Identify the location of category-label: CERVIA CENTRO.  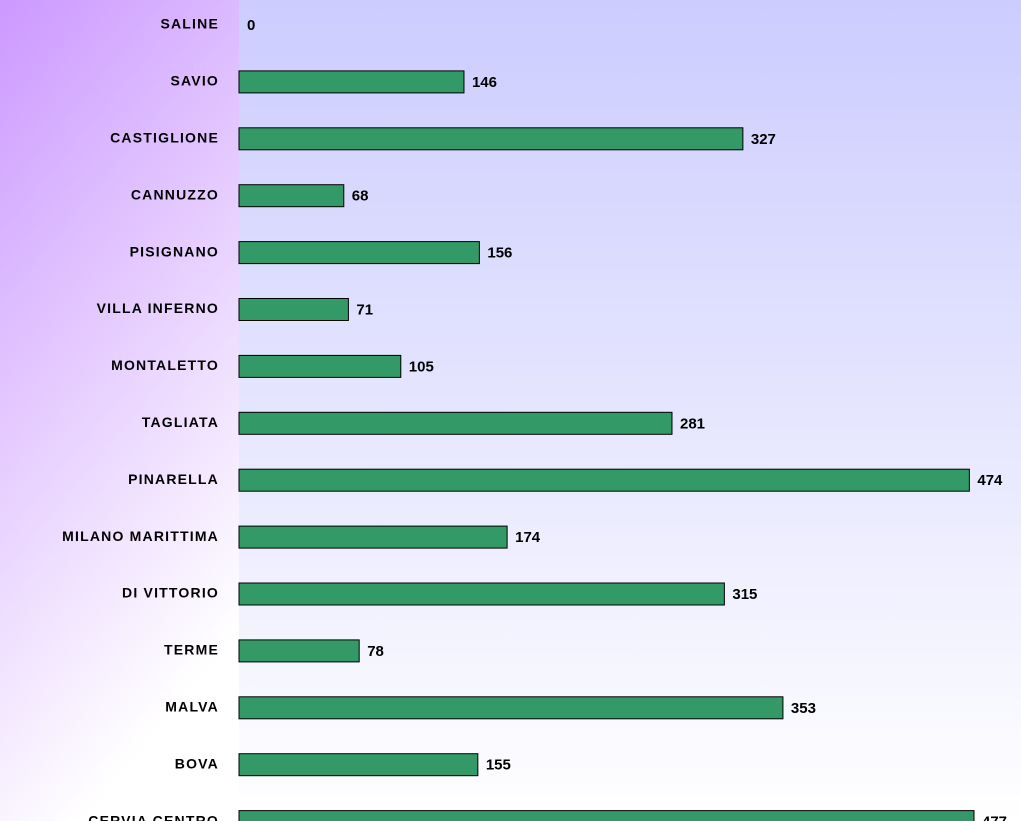
(153, 816).